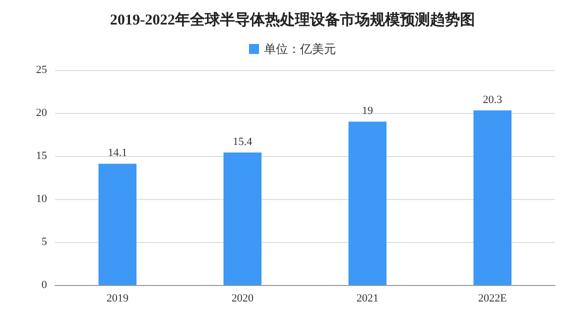 The image size is (585, 327). I want to click on chart-title: 2019-2022年全球半导体热处理设备市场规模预测趋势图, so click(292, 19).